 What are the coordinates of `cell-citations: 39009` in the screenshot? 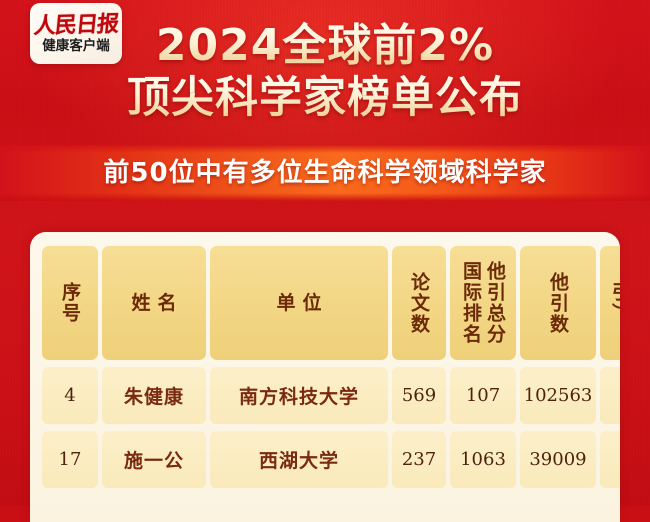 It's located at (558, 459).